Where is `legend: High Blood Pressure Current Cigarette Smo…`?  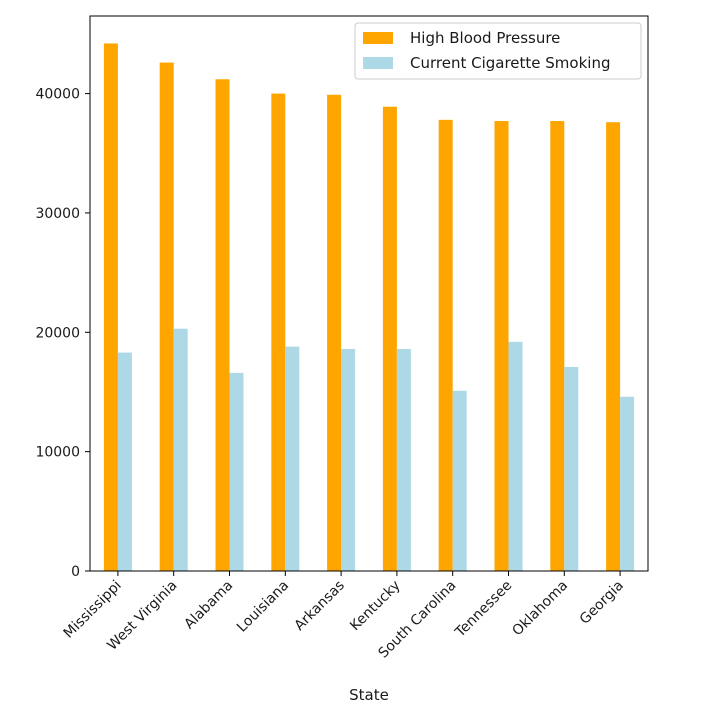 legend: High Blood Pressure Current Cigarette Smo… is located at coordinates (498, 51).